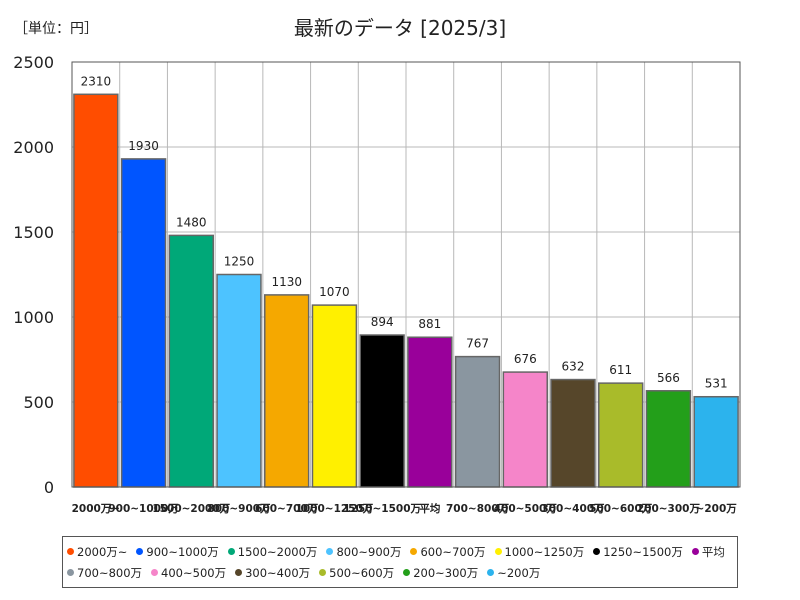 The image size is (800, 600). Describe the element at coordinates (573, 367) in the screenshot. I see `data-label: 632` at that location.